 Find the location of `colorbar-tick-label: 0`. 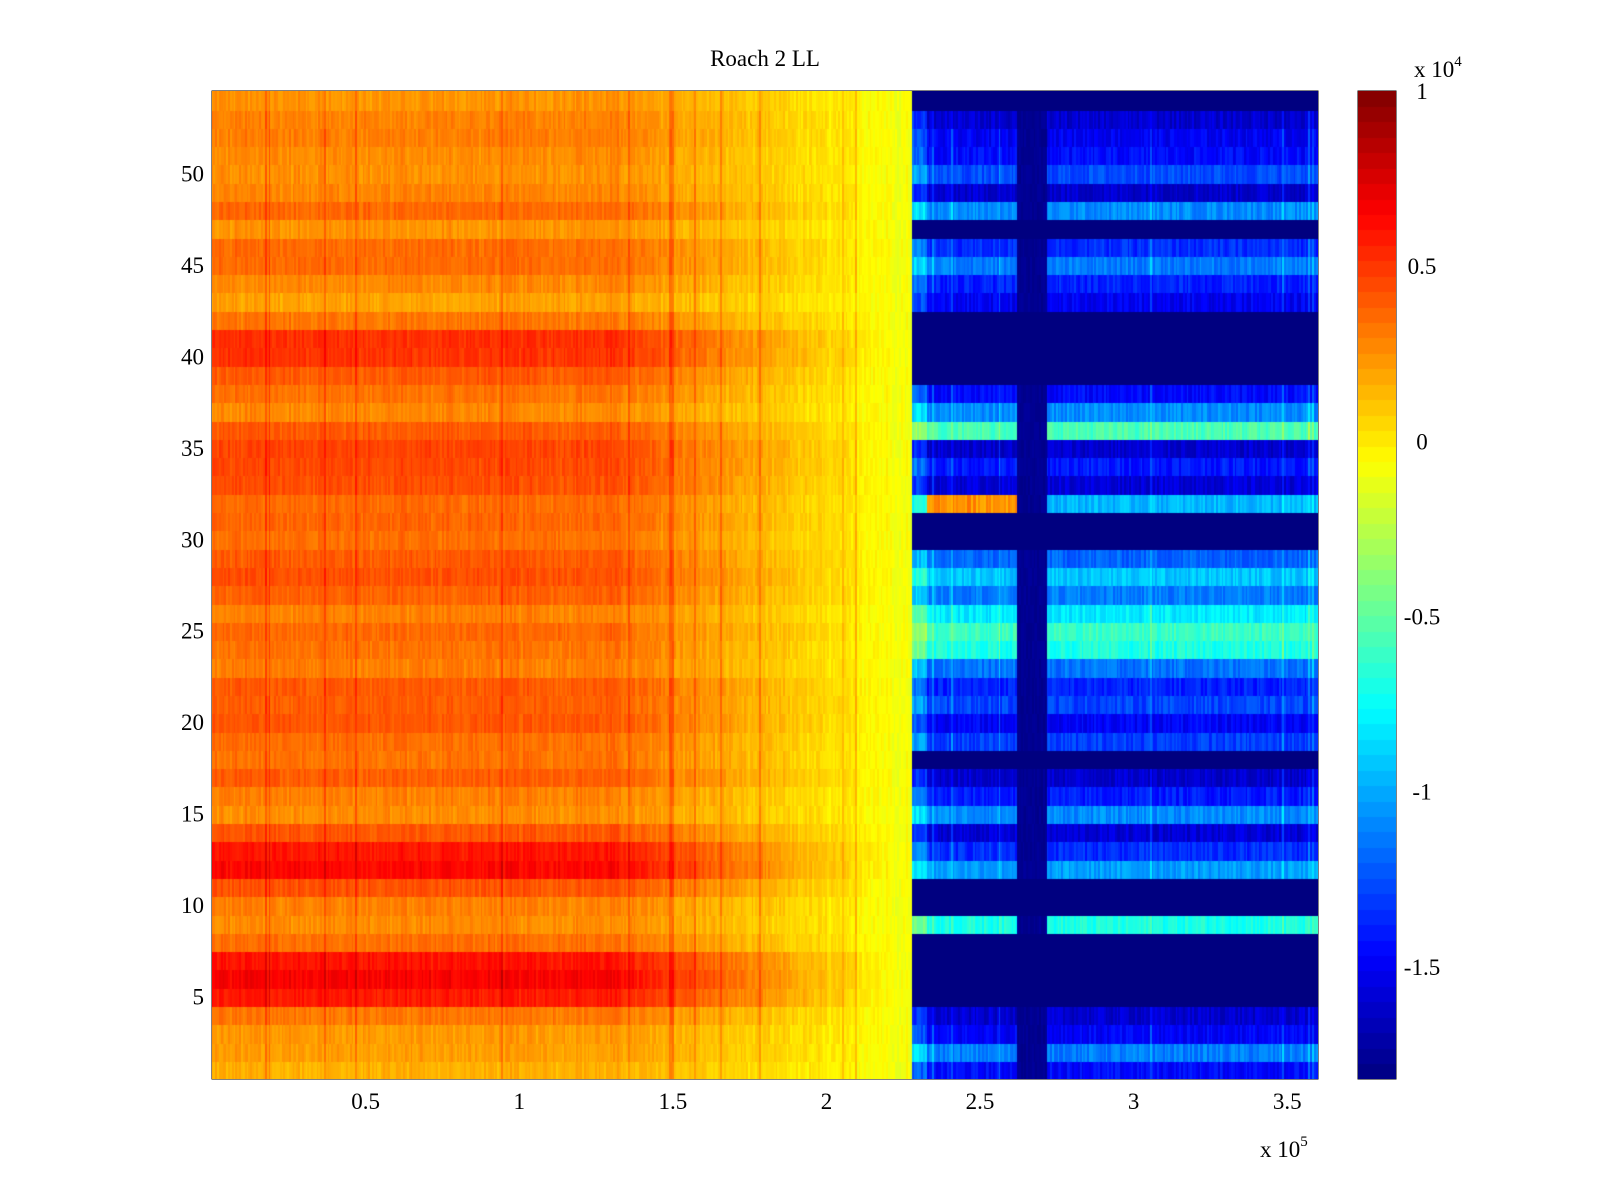

colorbar-tick-label: 0 is located at coordinates (1422, 441).